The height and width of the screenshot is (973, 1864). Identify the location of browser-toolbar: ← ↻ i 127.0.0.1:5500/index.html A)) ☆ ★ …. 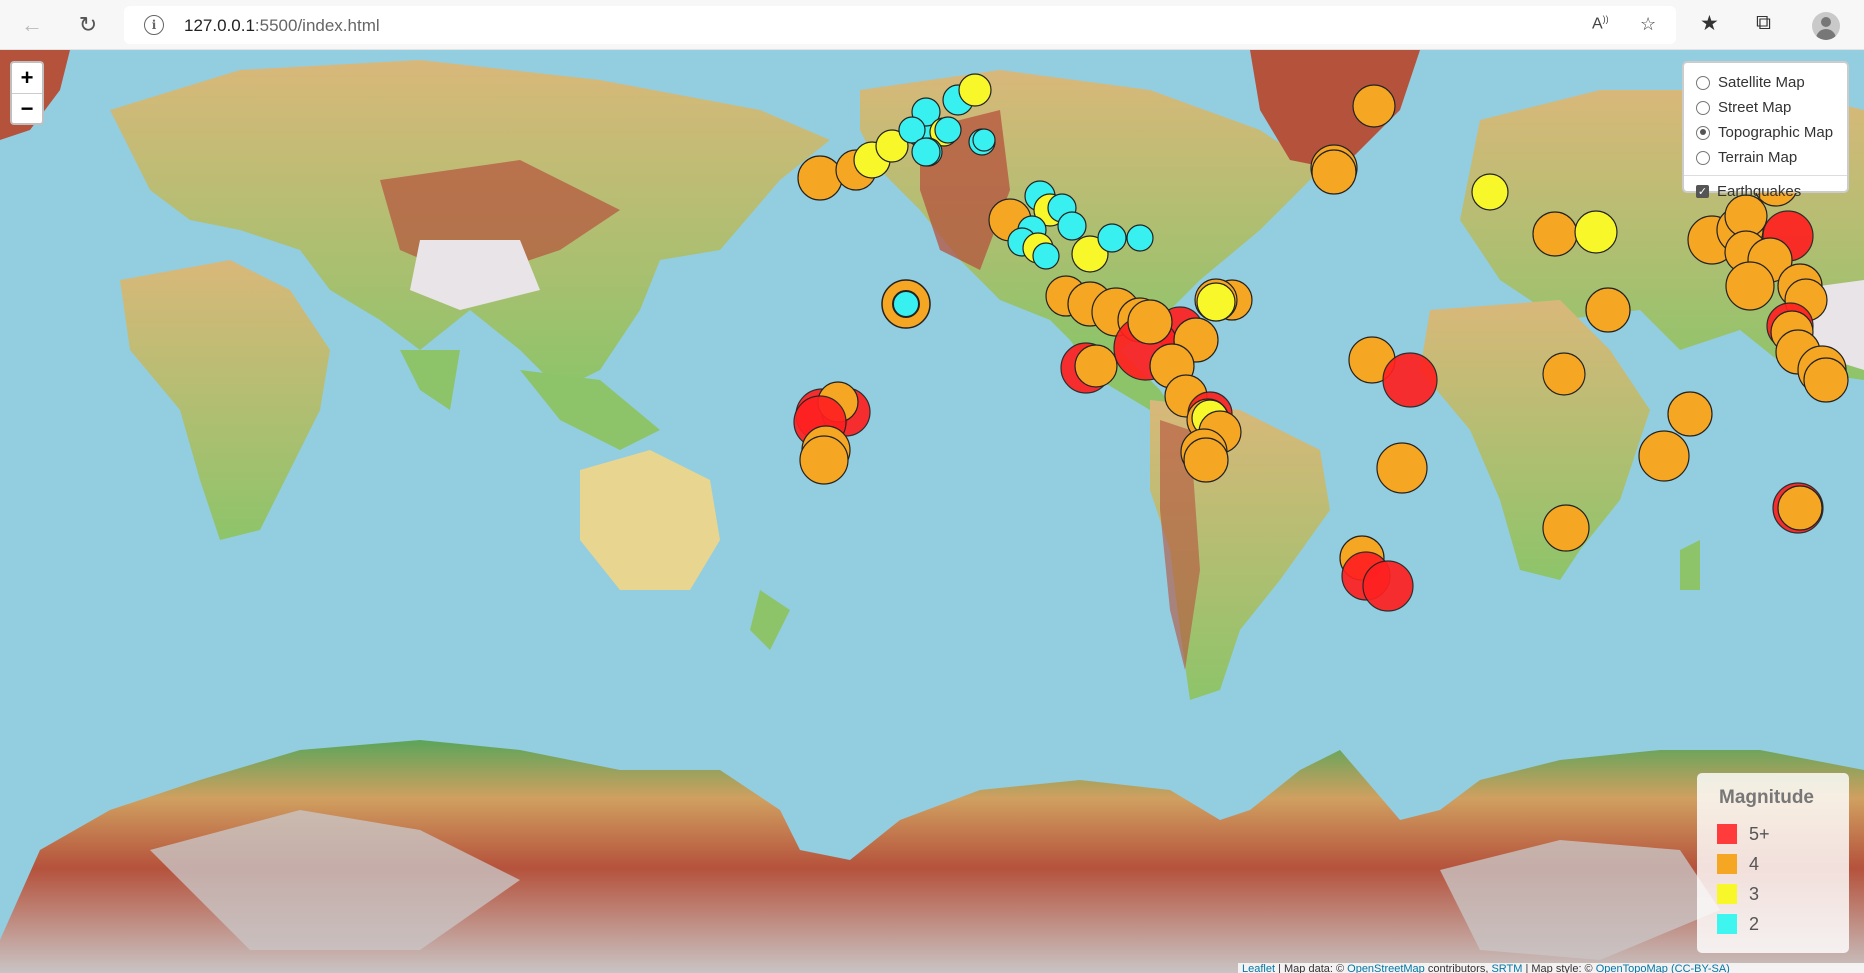
(932, 25).